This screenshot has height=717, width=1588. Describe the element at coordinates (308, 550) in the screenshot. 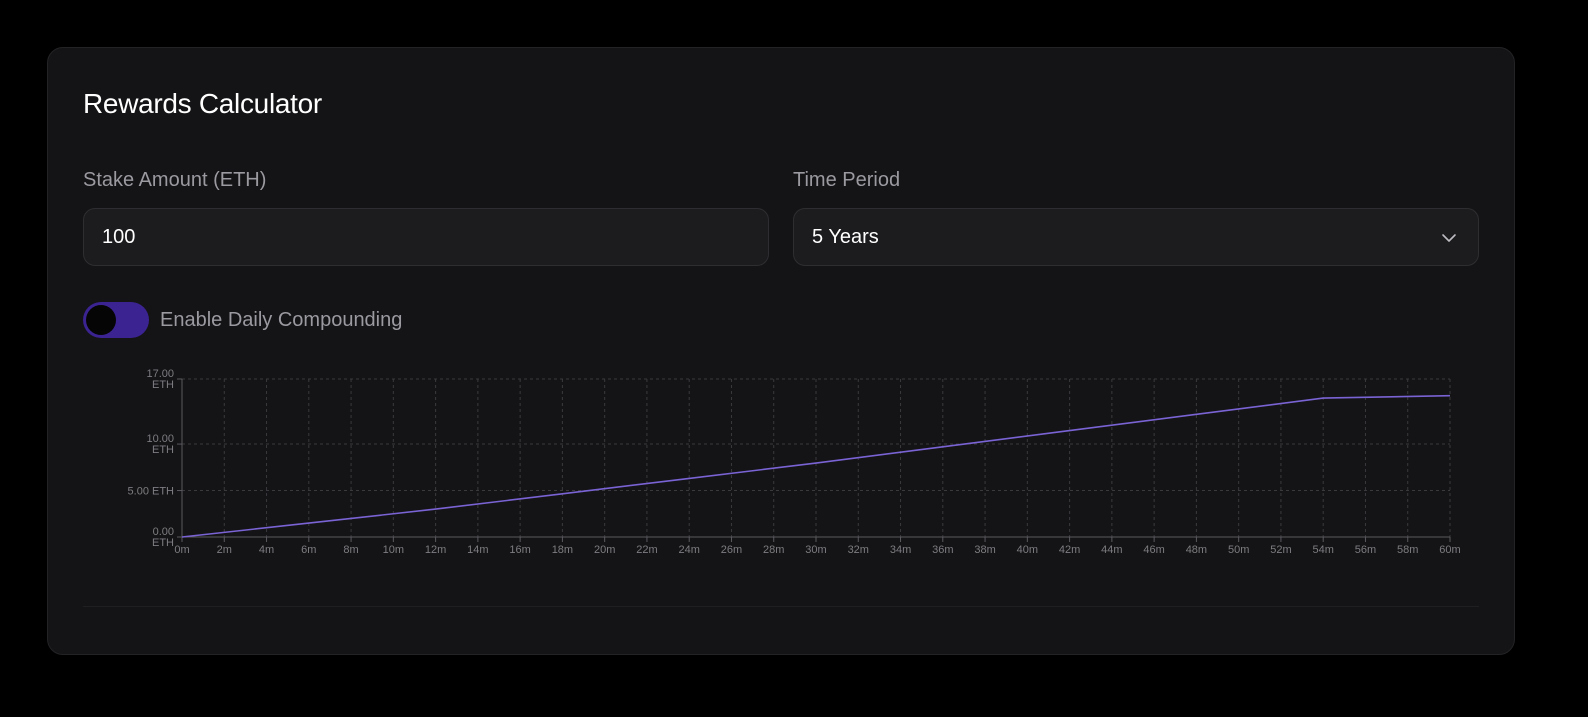

I see `x-tick-label: 6m` at that location.